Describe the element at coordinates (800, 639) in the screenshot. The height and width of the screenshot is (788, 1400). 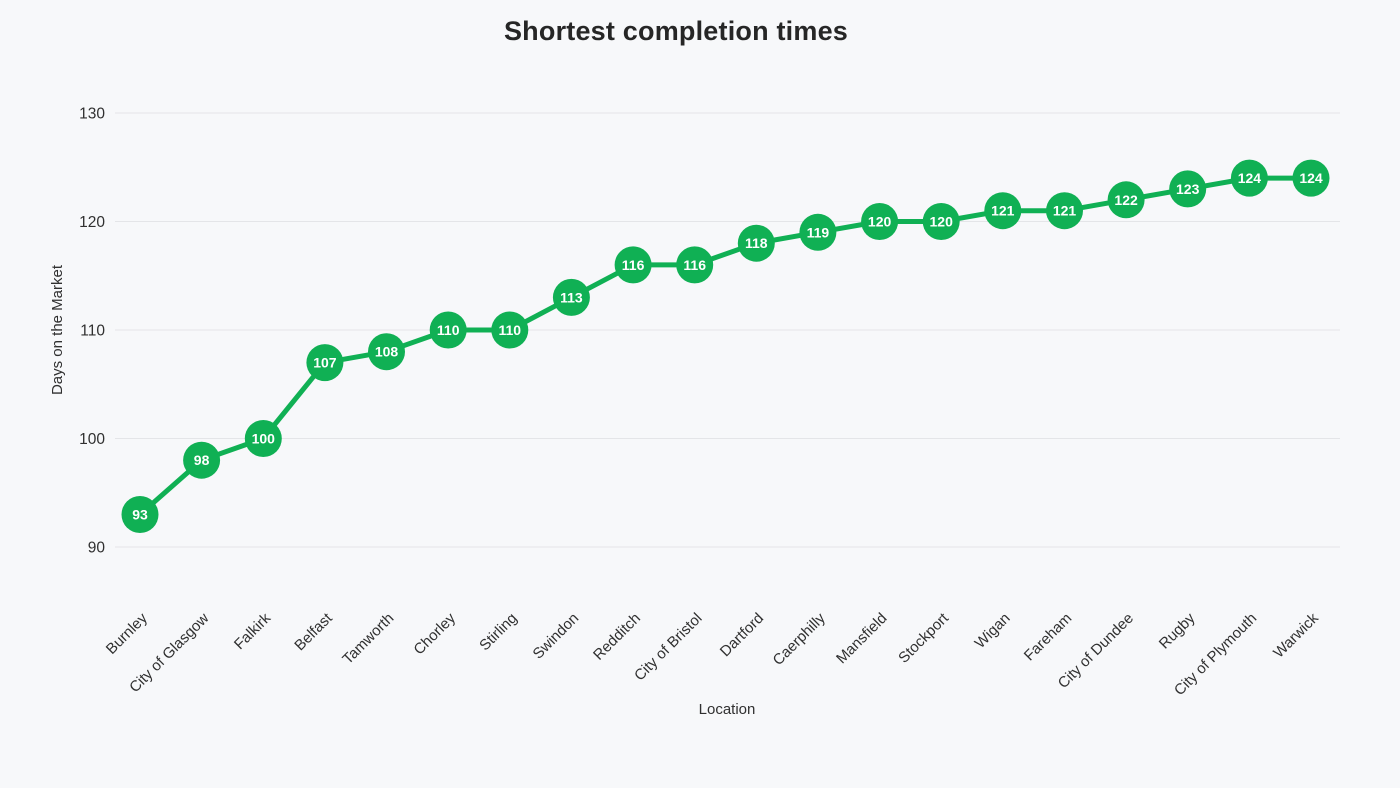
I see `x-category-label: Caerphilly` at that location.